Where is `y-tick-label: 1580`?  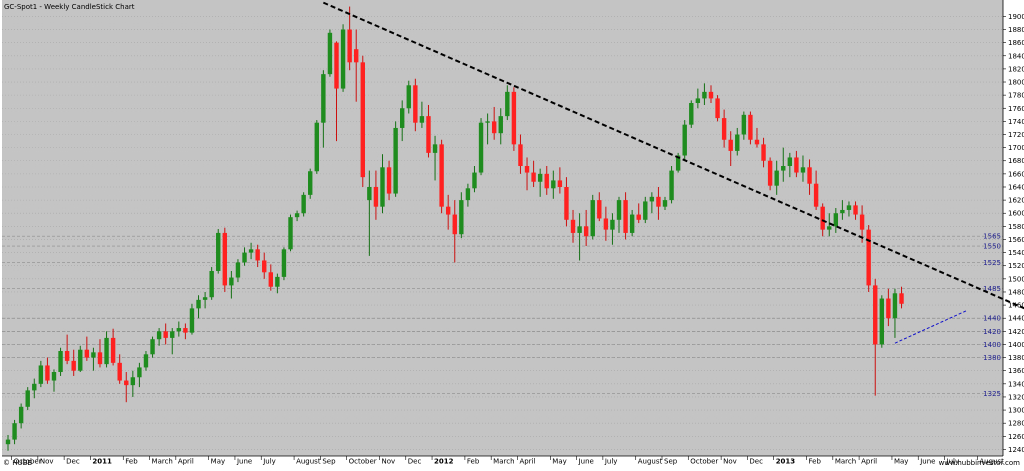
y-tick-label: 1580 is located at coordinates (1016, 227).